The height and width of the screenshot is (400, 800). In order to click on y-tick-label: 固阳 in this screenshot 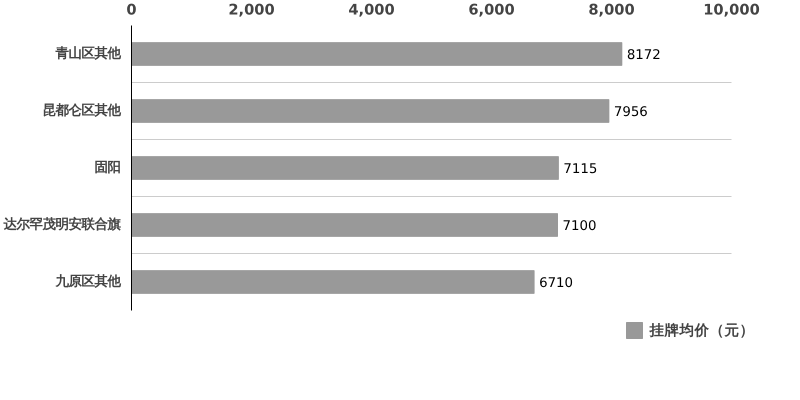, I will do `click(107, 168)`.